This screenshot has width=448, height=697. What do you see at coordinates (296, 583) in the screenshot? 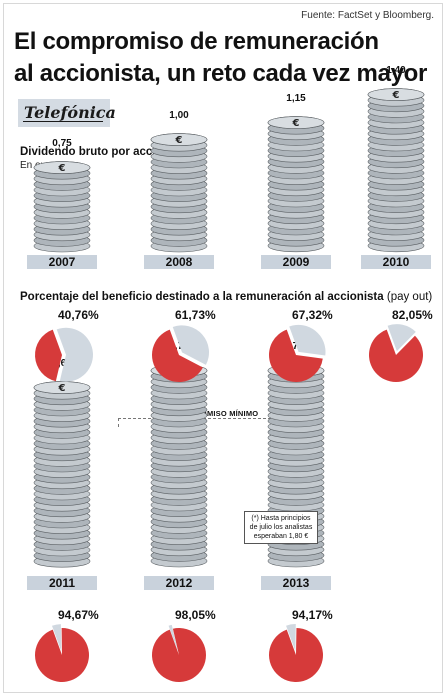
I see `year-label-2013: 2013` at bounding box center [296, 583].